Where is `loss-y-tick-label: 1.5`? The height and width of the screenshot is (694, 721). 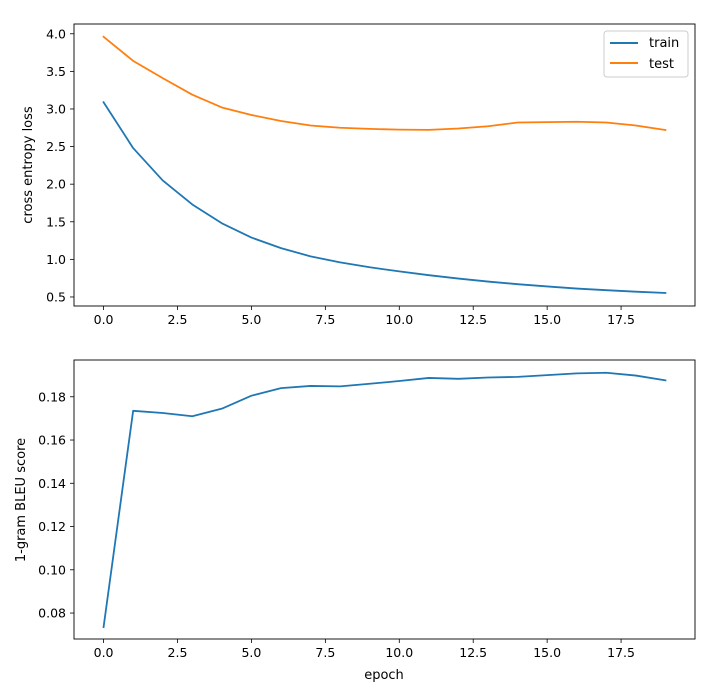 loss-y-tick-label: 1.5 is located at coordinates (56, 221).